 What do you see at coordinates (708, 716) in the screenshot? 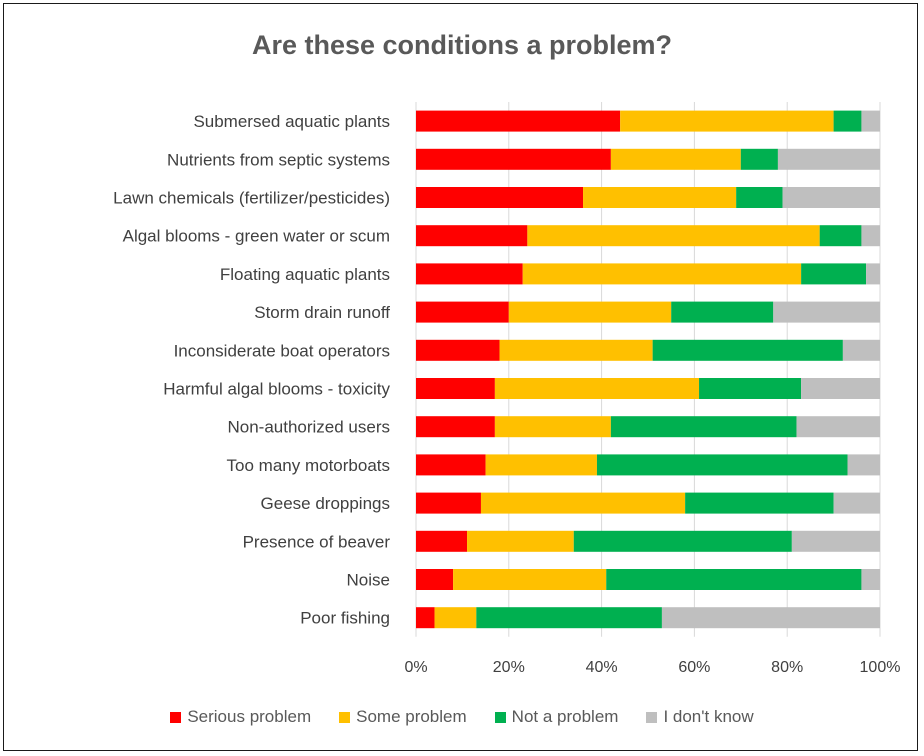
I see `legend-label-dontknow: I don't know` at bounding box center [708, 716].